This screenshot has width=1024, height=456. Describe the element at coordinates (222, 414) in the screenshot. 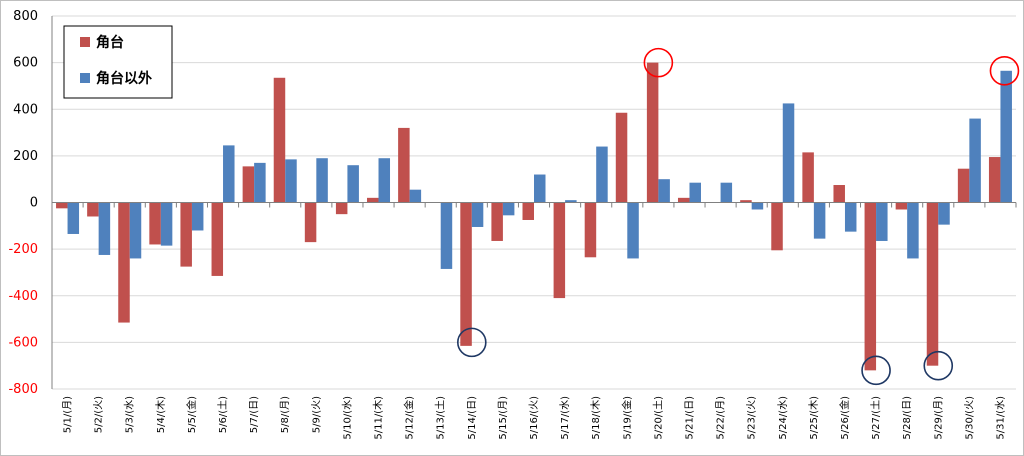

I see `x-category-label: 5/6/(土)` at that location.